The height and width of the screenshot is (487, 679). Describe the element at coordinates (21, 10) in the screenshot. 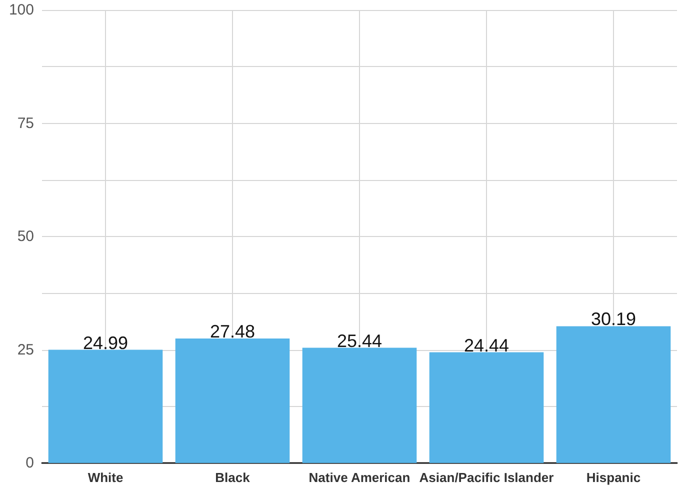

I see `y-tick-label: 100` at that location.